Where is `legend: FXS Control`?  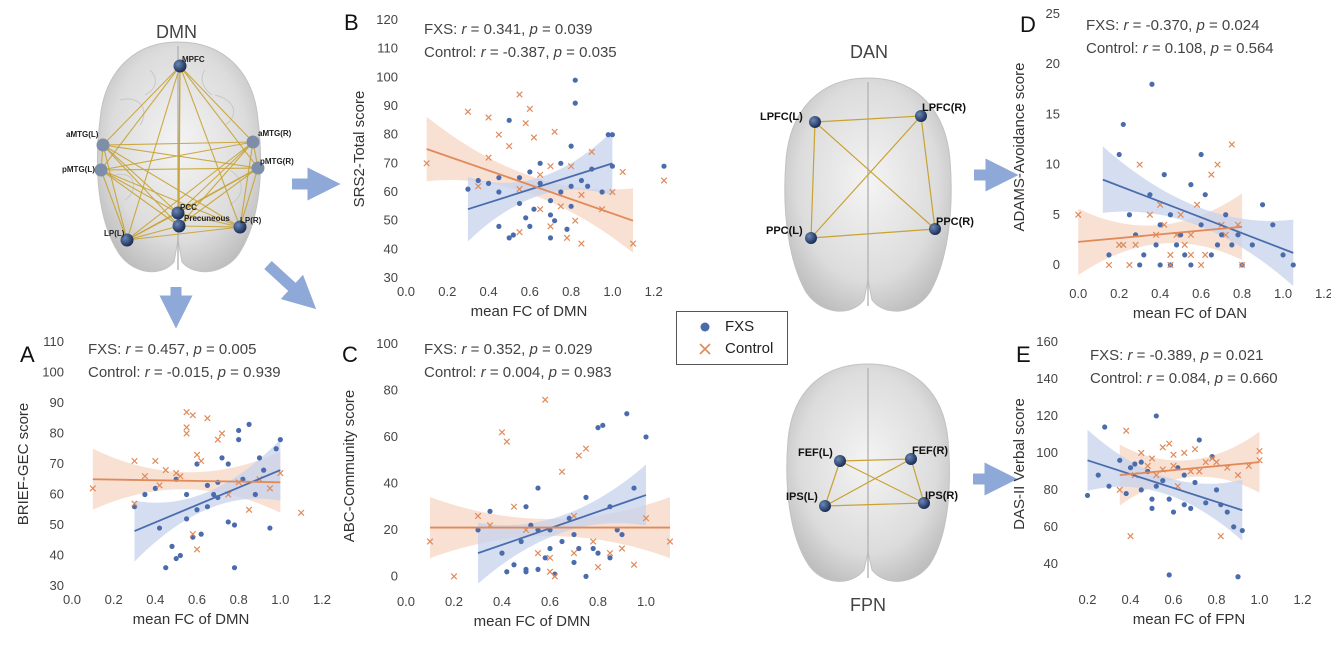 legend: FXS Control is located at coordinates (732, 338).